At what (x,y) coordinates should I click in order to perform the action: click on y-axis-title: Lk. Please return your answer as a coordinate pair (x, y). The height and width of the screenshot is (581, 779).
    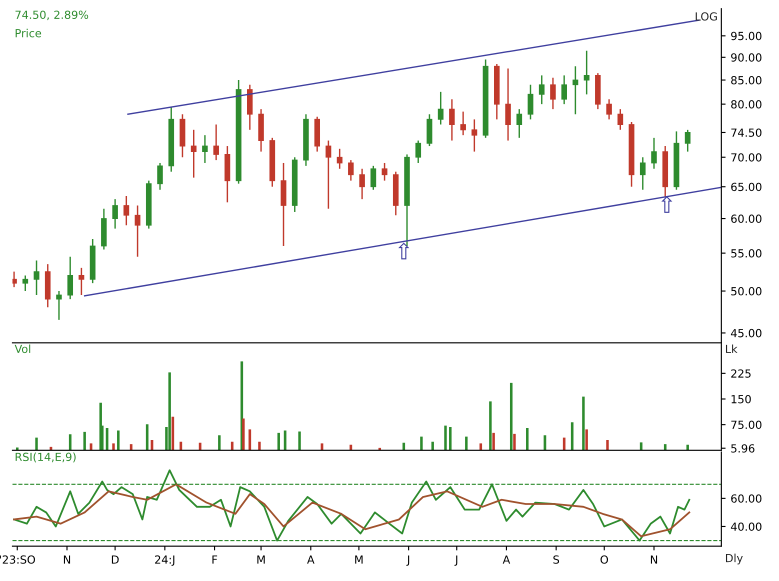
    Looking at the image, I should click on (732, 348).